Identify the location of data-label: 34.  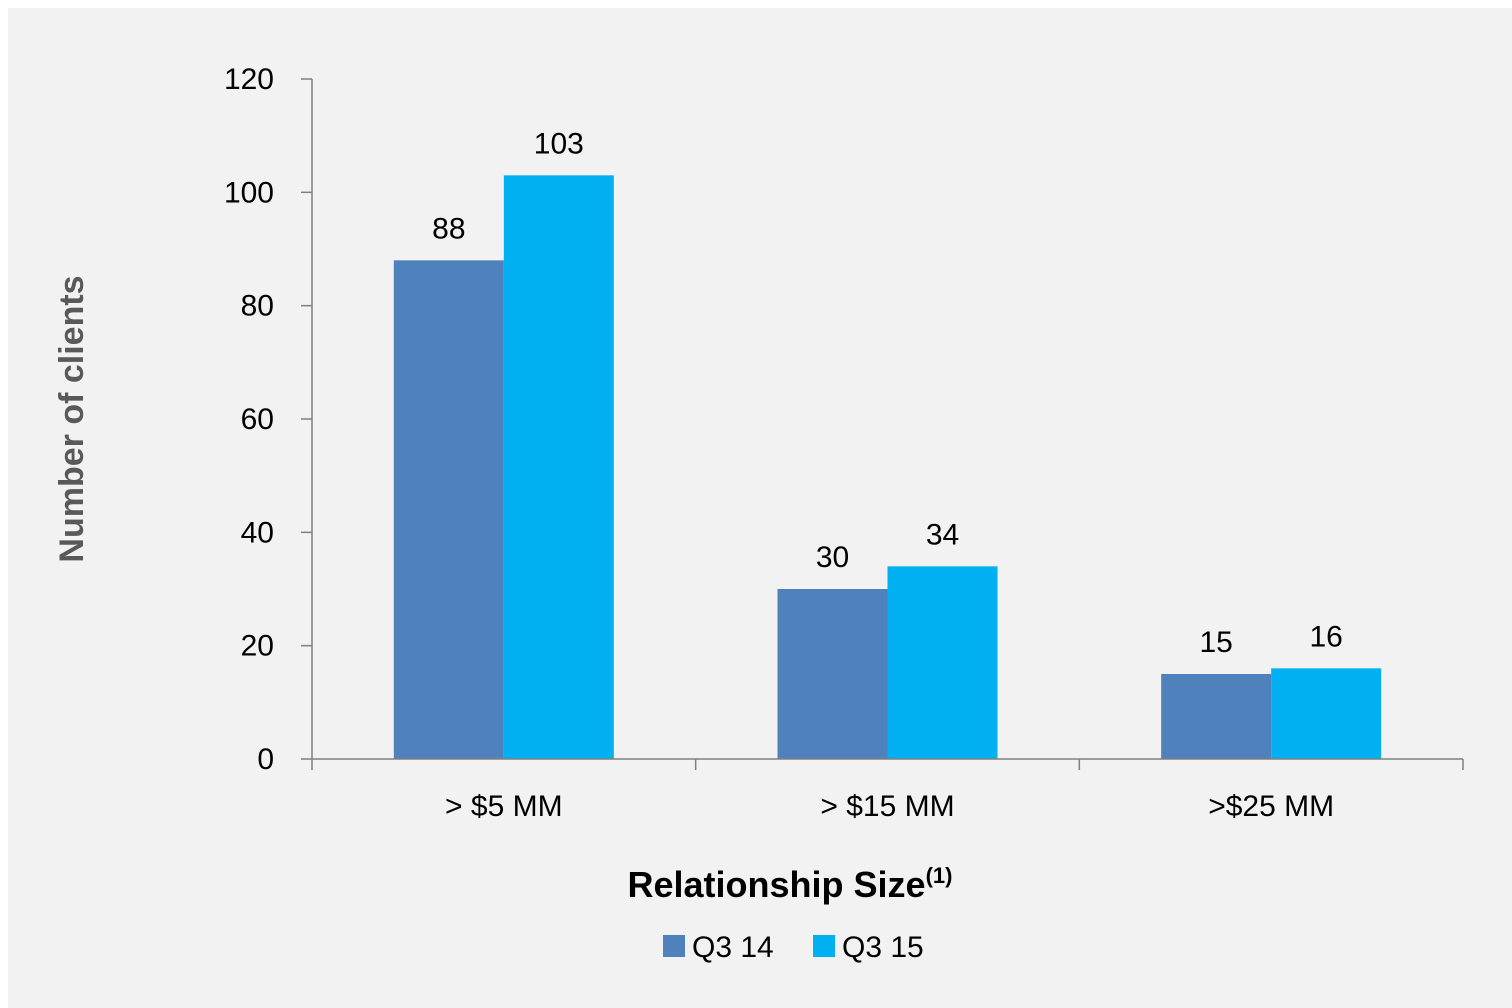
(942, 534).